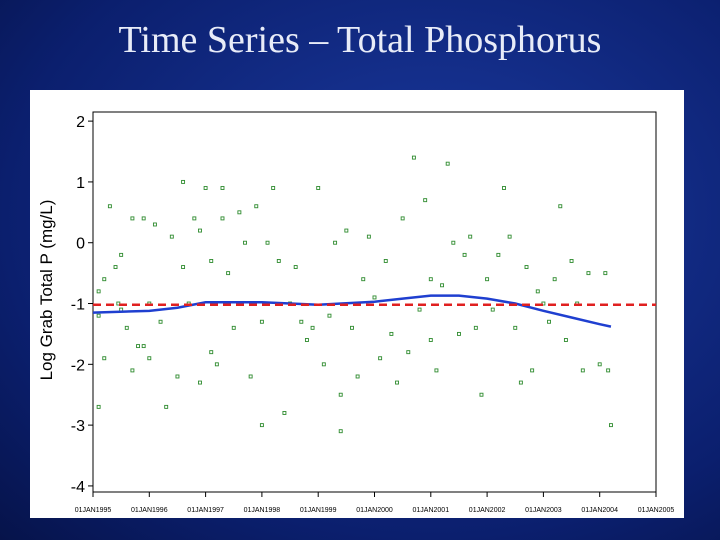 The height and width of the screenshot is (540, 720). Describe the element at coordinates (78, 305) in the screenshot. I see `y-tick-label: -1` at that location.